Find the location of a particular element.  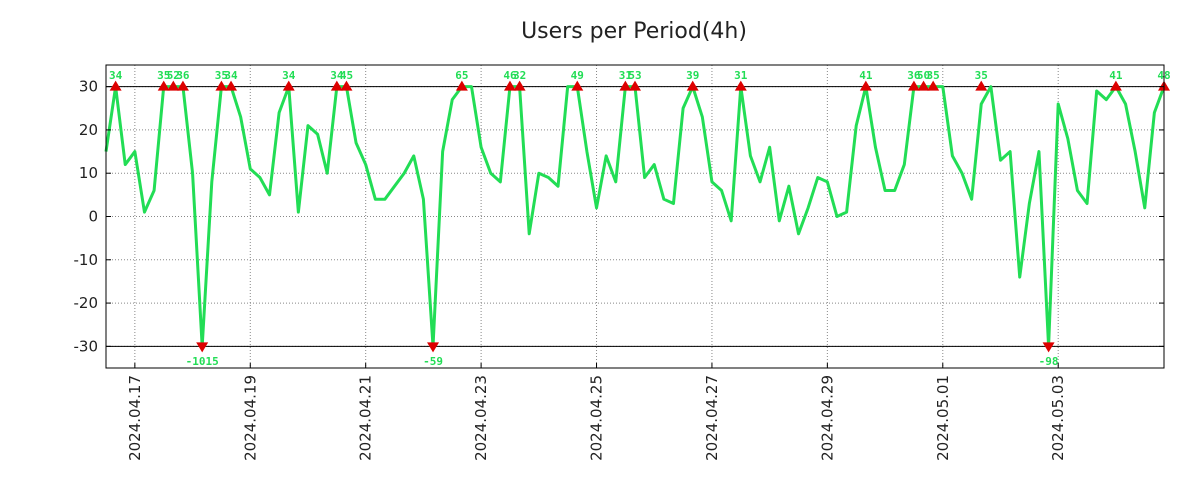

y-tick-label: -30 is located at coordinates (86, 346).